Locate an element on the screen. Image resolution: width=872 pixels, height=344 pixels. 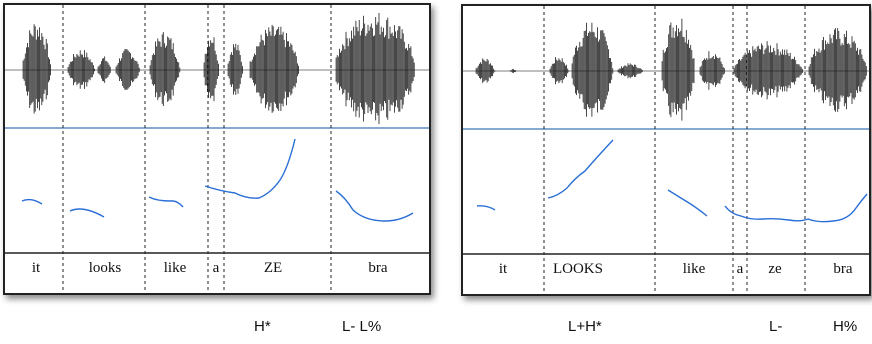
tone-l-minus: L- is located at coordinates (776, 326).